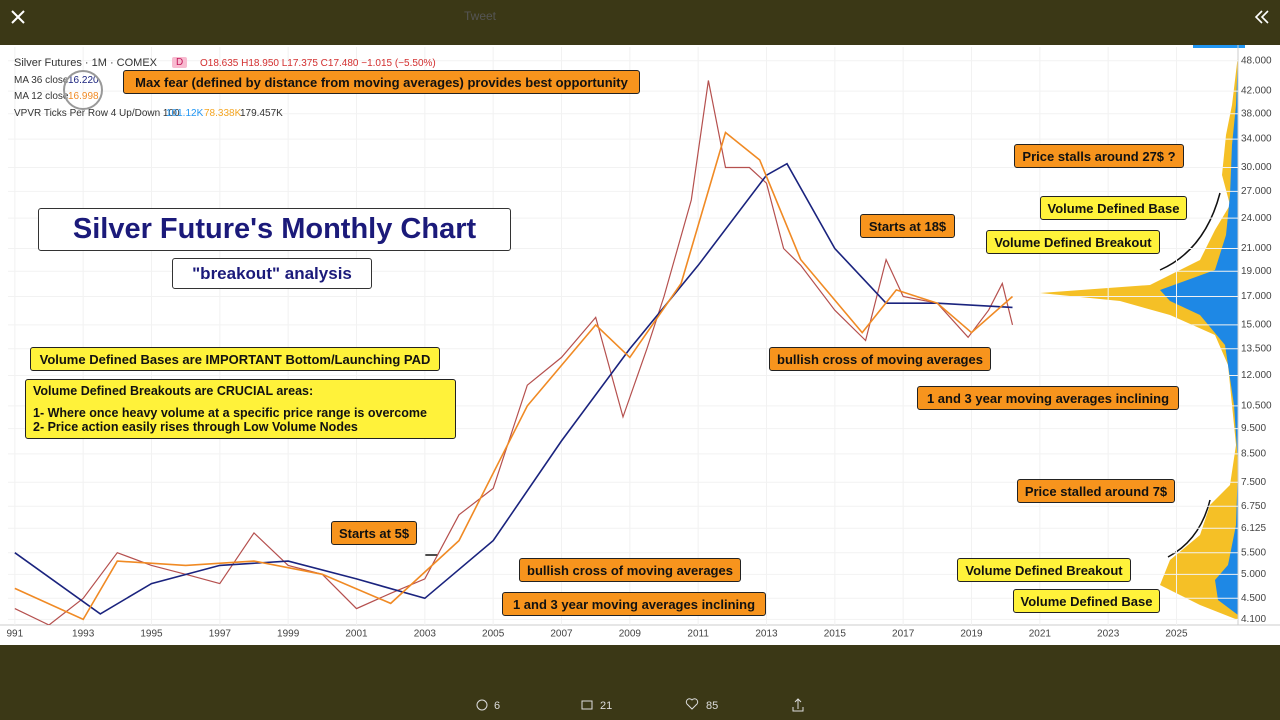 This screenshot has height=720, width=1280. I want to click on annotation-subtitle: "breakout" analysis, so click(272, 273).